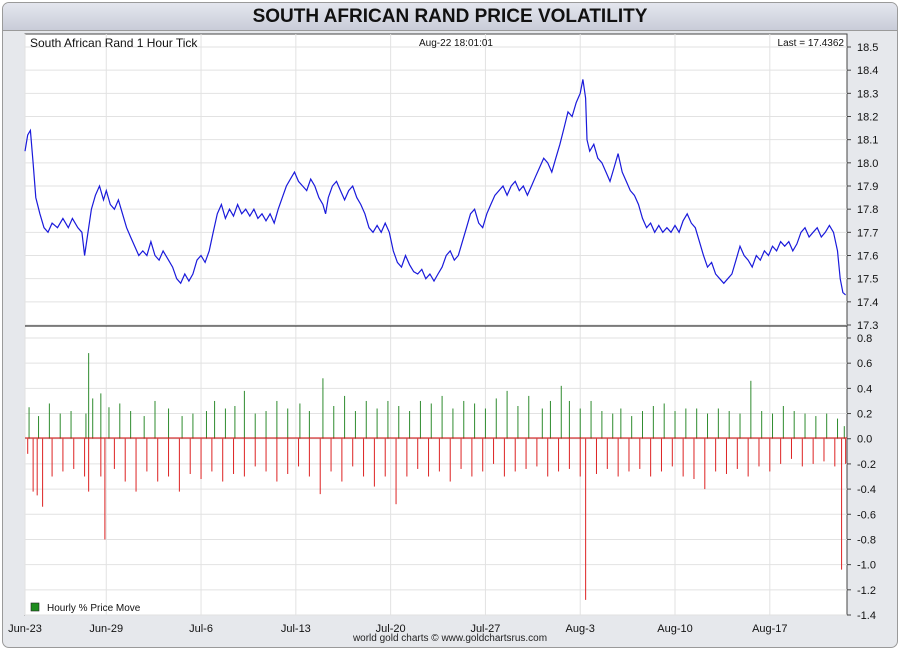 Image resolution: width=900 pixels, height=650 pixels. What do you see at coordinates (866, 465) in the screenshot?
I see `y-tick-label: -0.2` at bounding box center [866, 465].